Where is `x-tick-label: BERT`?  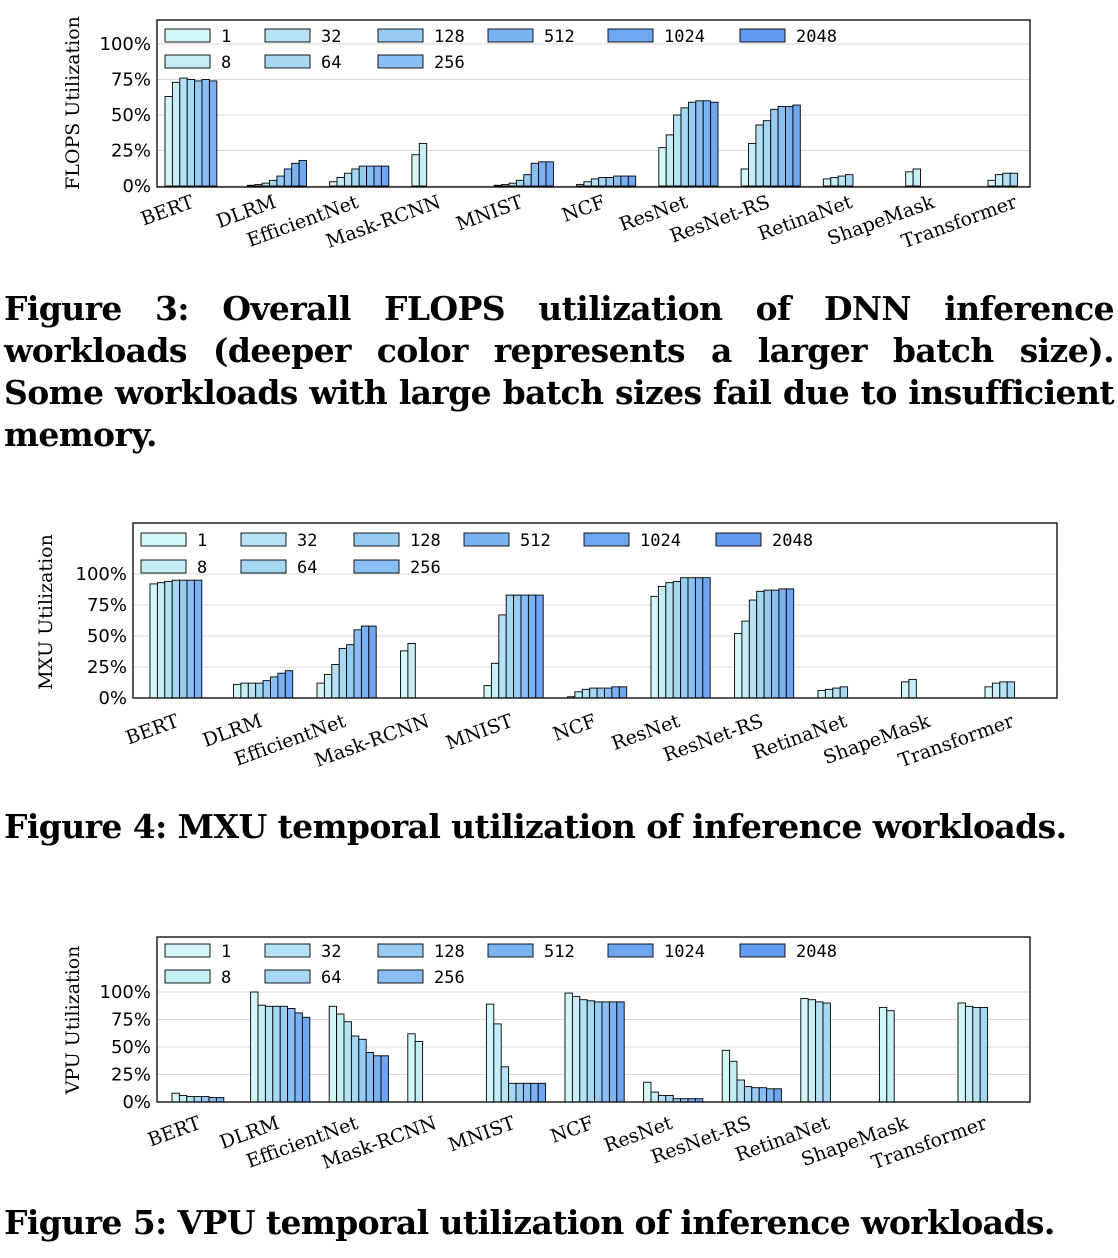
x-tick-label: BERT is located at coordinates (174, 1131).